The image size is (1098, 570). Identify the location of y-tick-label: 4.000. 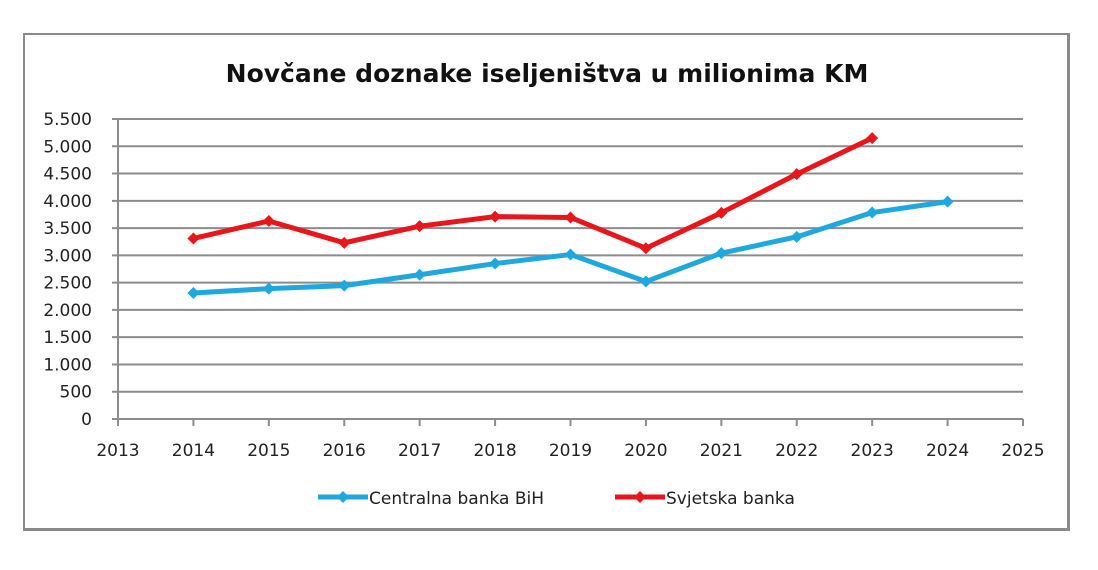
(67, 202).